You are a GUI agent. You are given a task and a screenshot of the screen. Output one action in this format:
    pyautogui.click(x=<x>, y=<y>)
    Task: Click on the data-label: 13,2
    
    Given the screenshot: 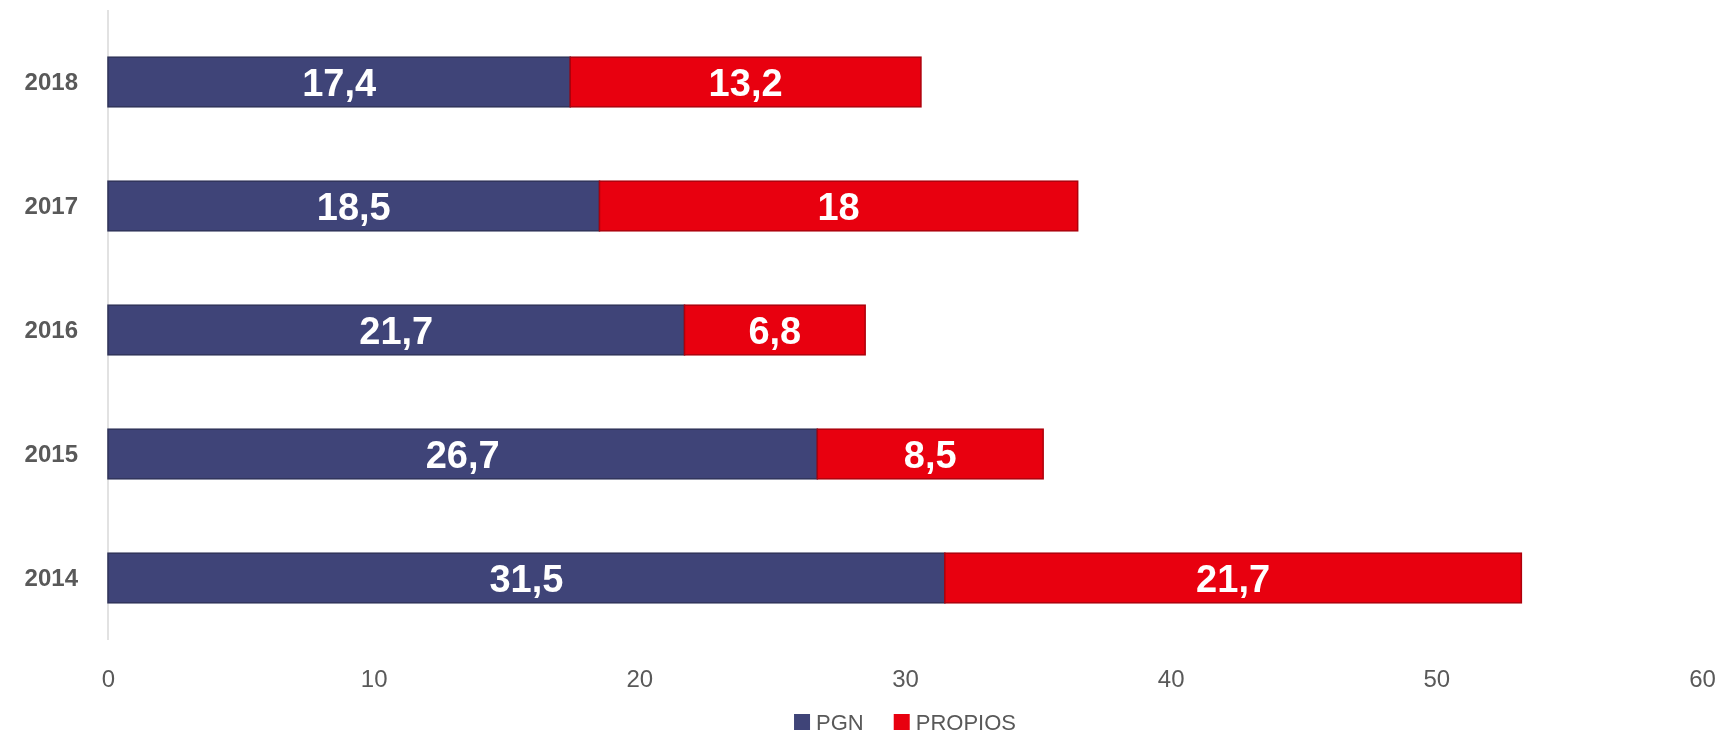 What is the action you would take?
    pyautogui.click(x=745, y=82)
    